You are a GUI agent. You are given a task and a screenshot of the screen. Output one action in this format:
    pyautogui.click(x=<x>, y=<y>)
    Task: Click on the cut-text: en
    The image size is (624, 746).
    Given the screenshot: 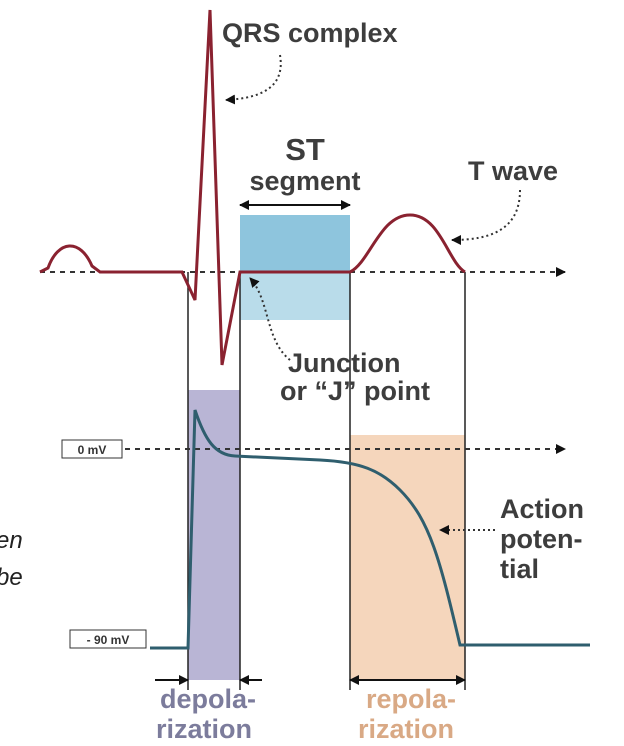 What is the action you would take?
    pyautogui.click(x=11, y=540)
    